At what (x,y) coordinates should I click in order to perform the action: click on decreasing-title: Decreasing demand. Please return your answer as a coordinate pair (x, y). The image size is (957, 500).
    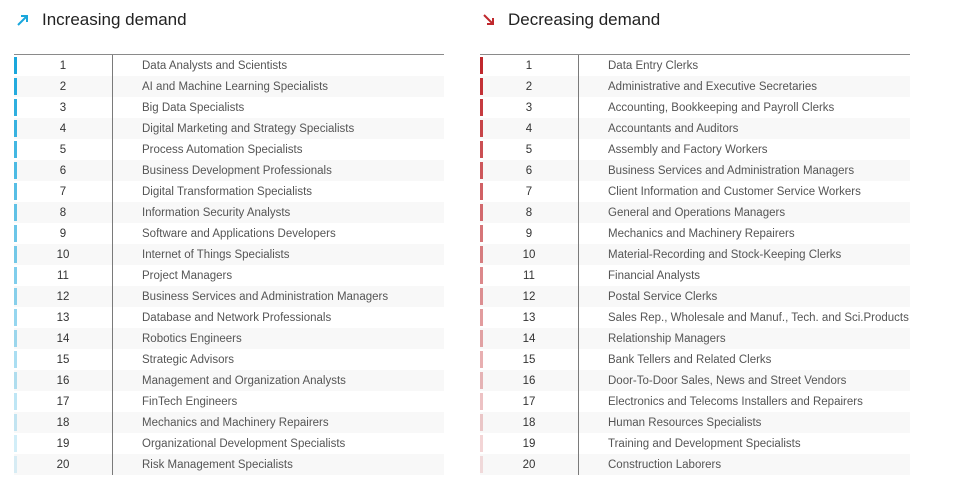
    Looking at the image, I should click on (584, 19).